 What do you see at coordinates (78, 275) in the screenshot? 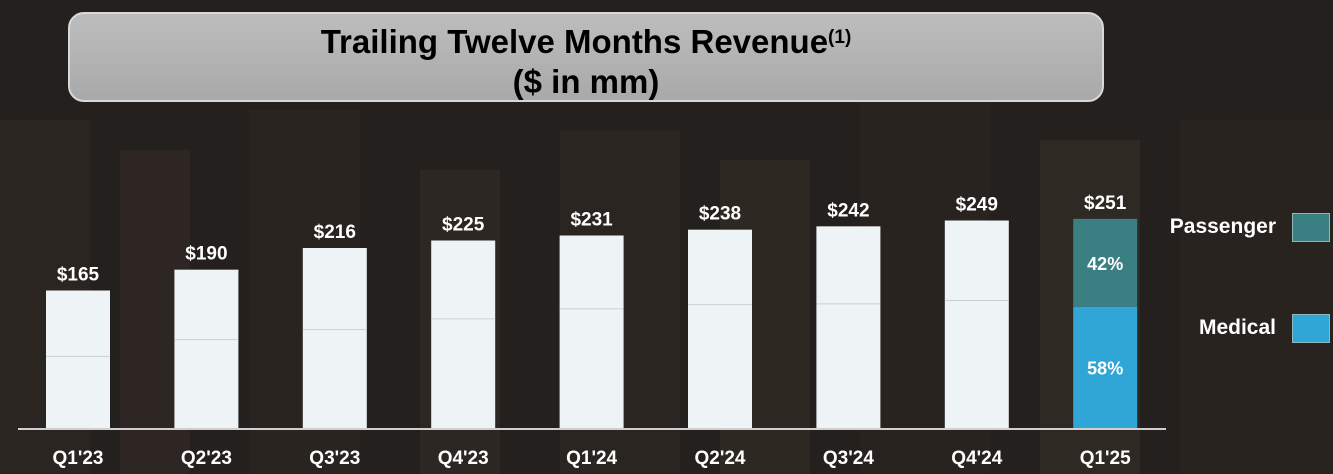
I see `value-label-q123: $165` at bounding box center [78, 275].